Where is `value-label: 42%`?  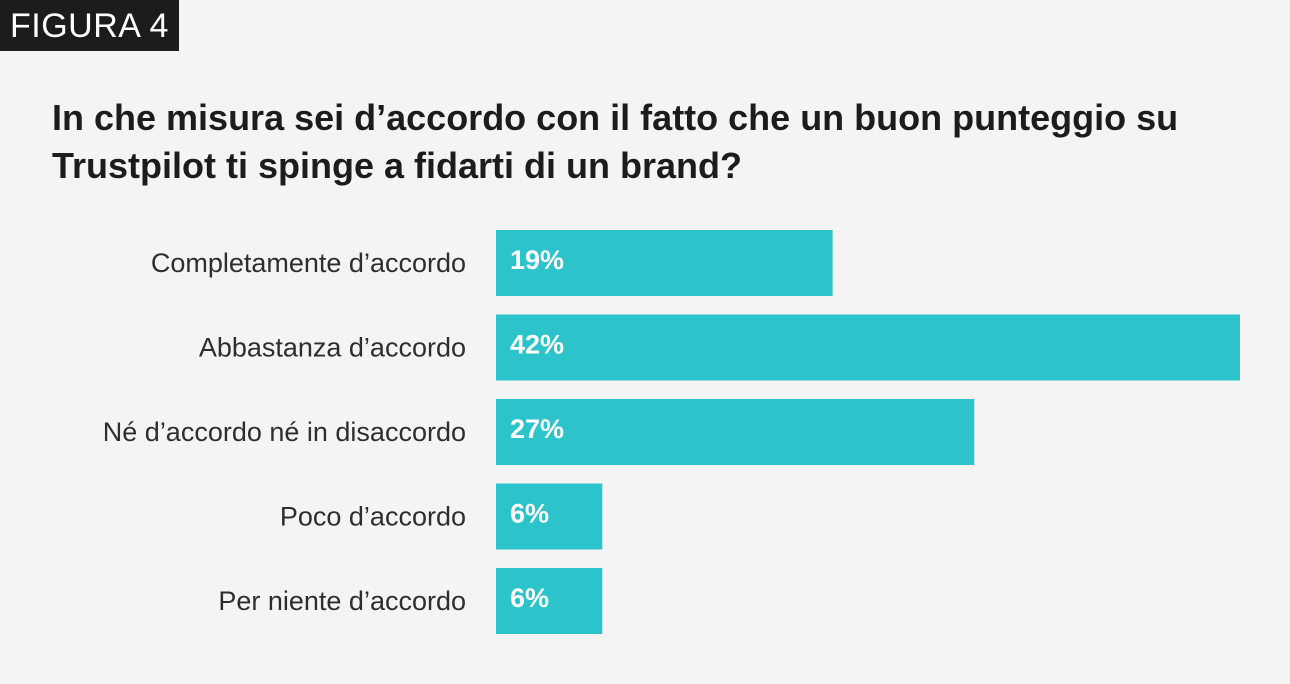 value-label: 42% is located at coordinates (537, 345).